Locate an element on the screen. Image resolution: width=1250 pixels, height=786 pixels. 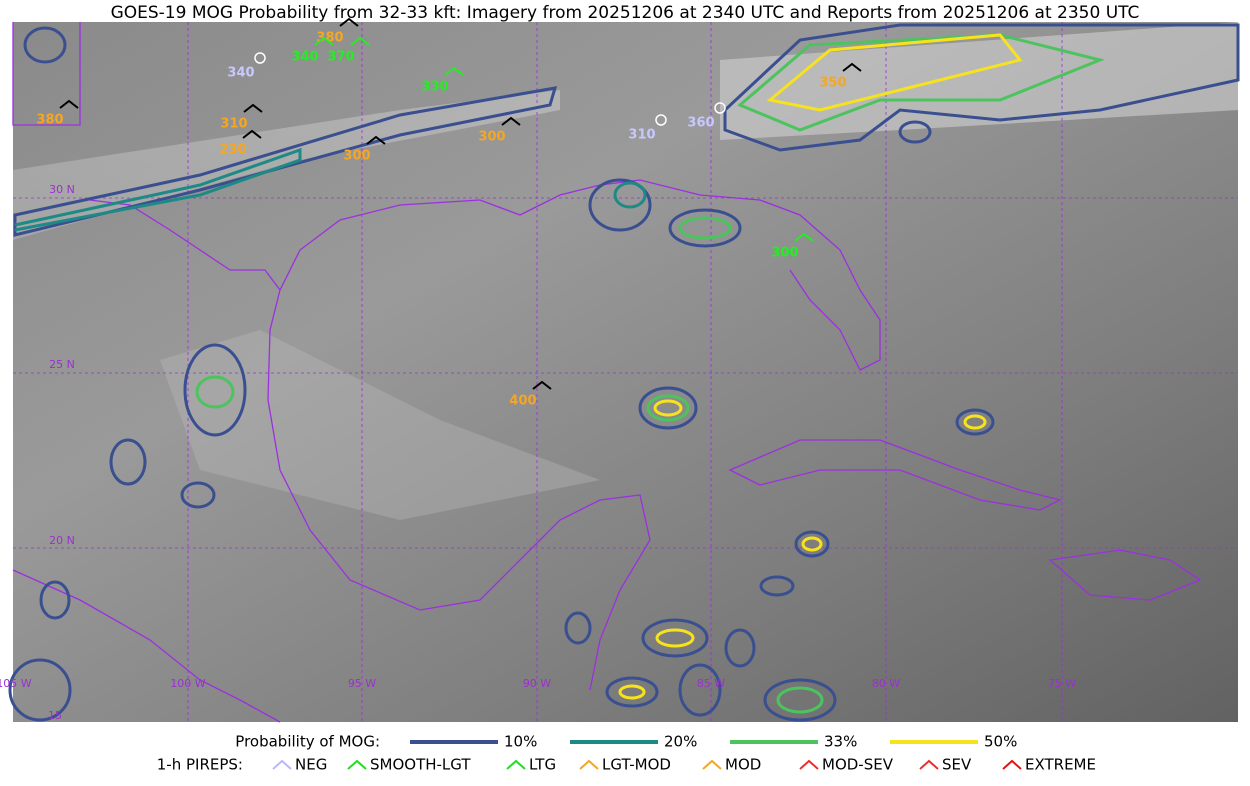
pirep-label: 400 is located at coordinates (522, 401).